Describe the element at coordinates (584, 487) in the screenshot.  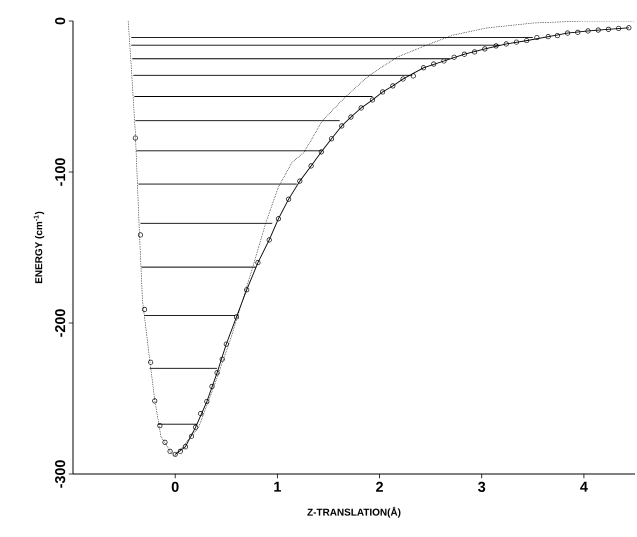
I see `x-tick-label: 4` at that location.